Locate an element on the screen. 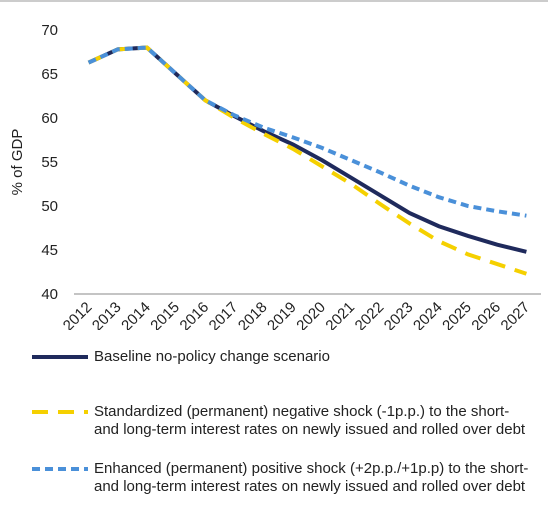  y-tick-label: 55 is located at coordinates (49, 162).